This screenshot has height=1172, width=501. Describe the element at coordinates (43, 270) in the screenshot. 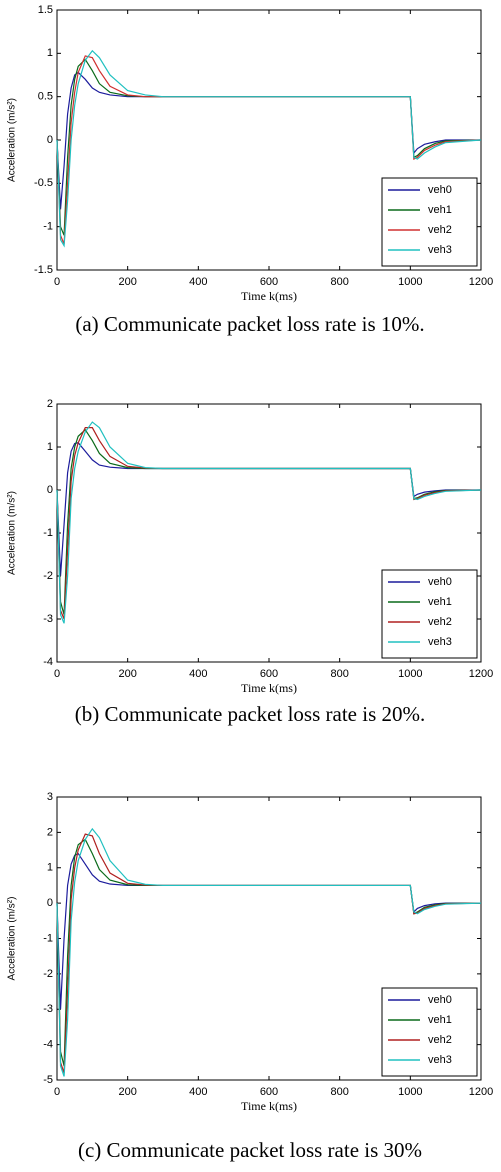

I see `y-tick-label: -1.5` at that location.